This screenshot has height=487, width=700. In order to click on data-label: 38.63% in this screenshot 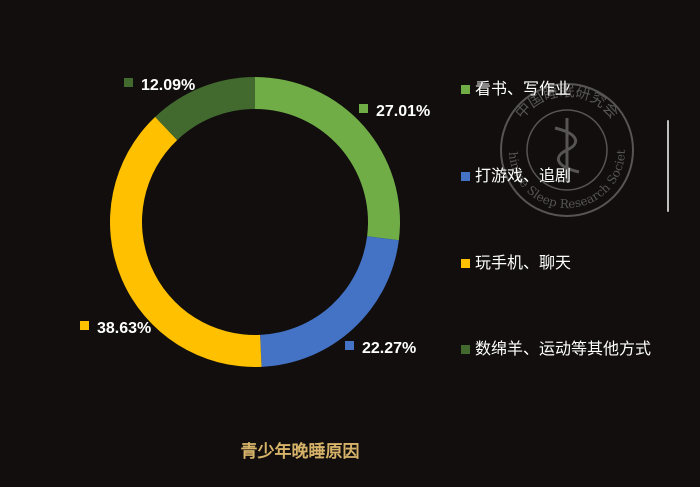, I will do `click(124, 328)`.